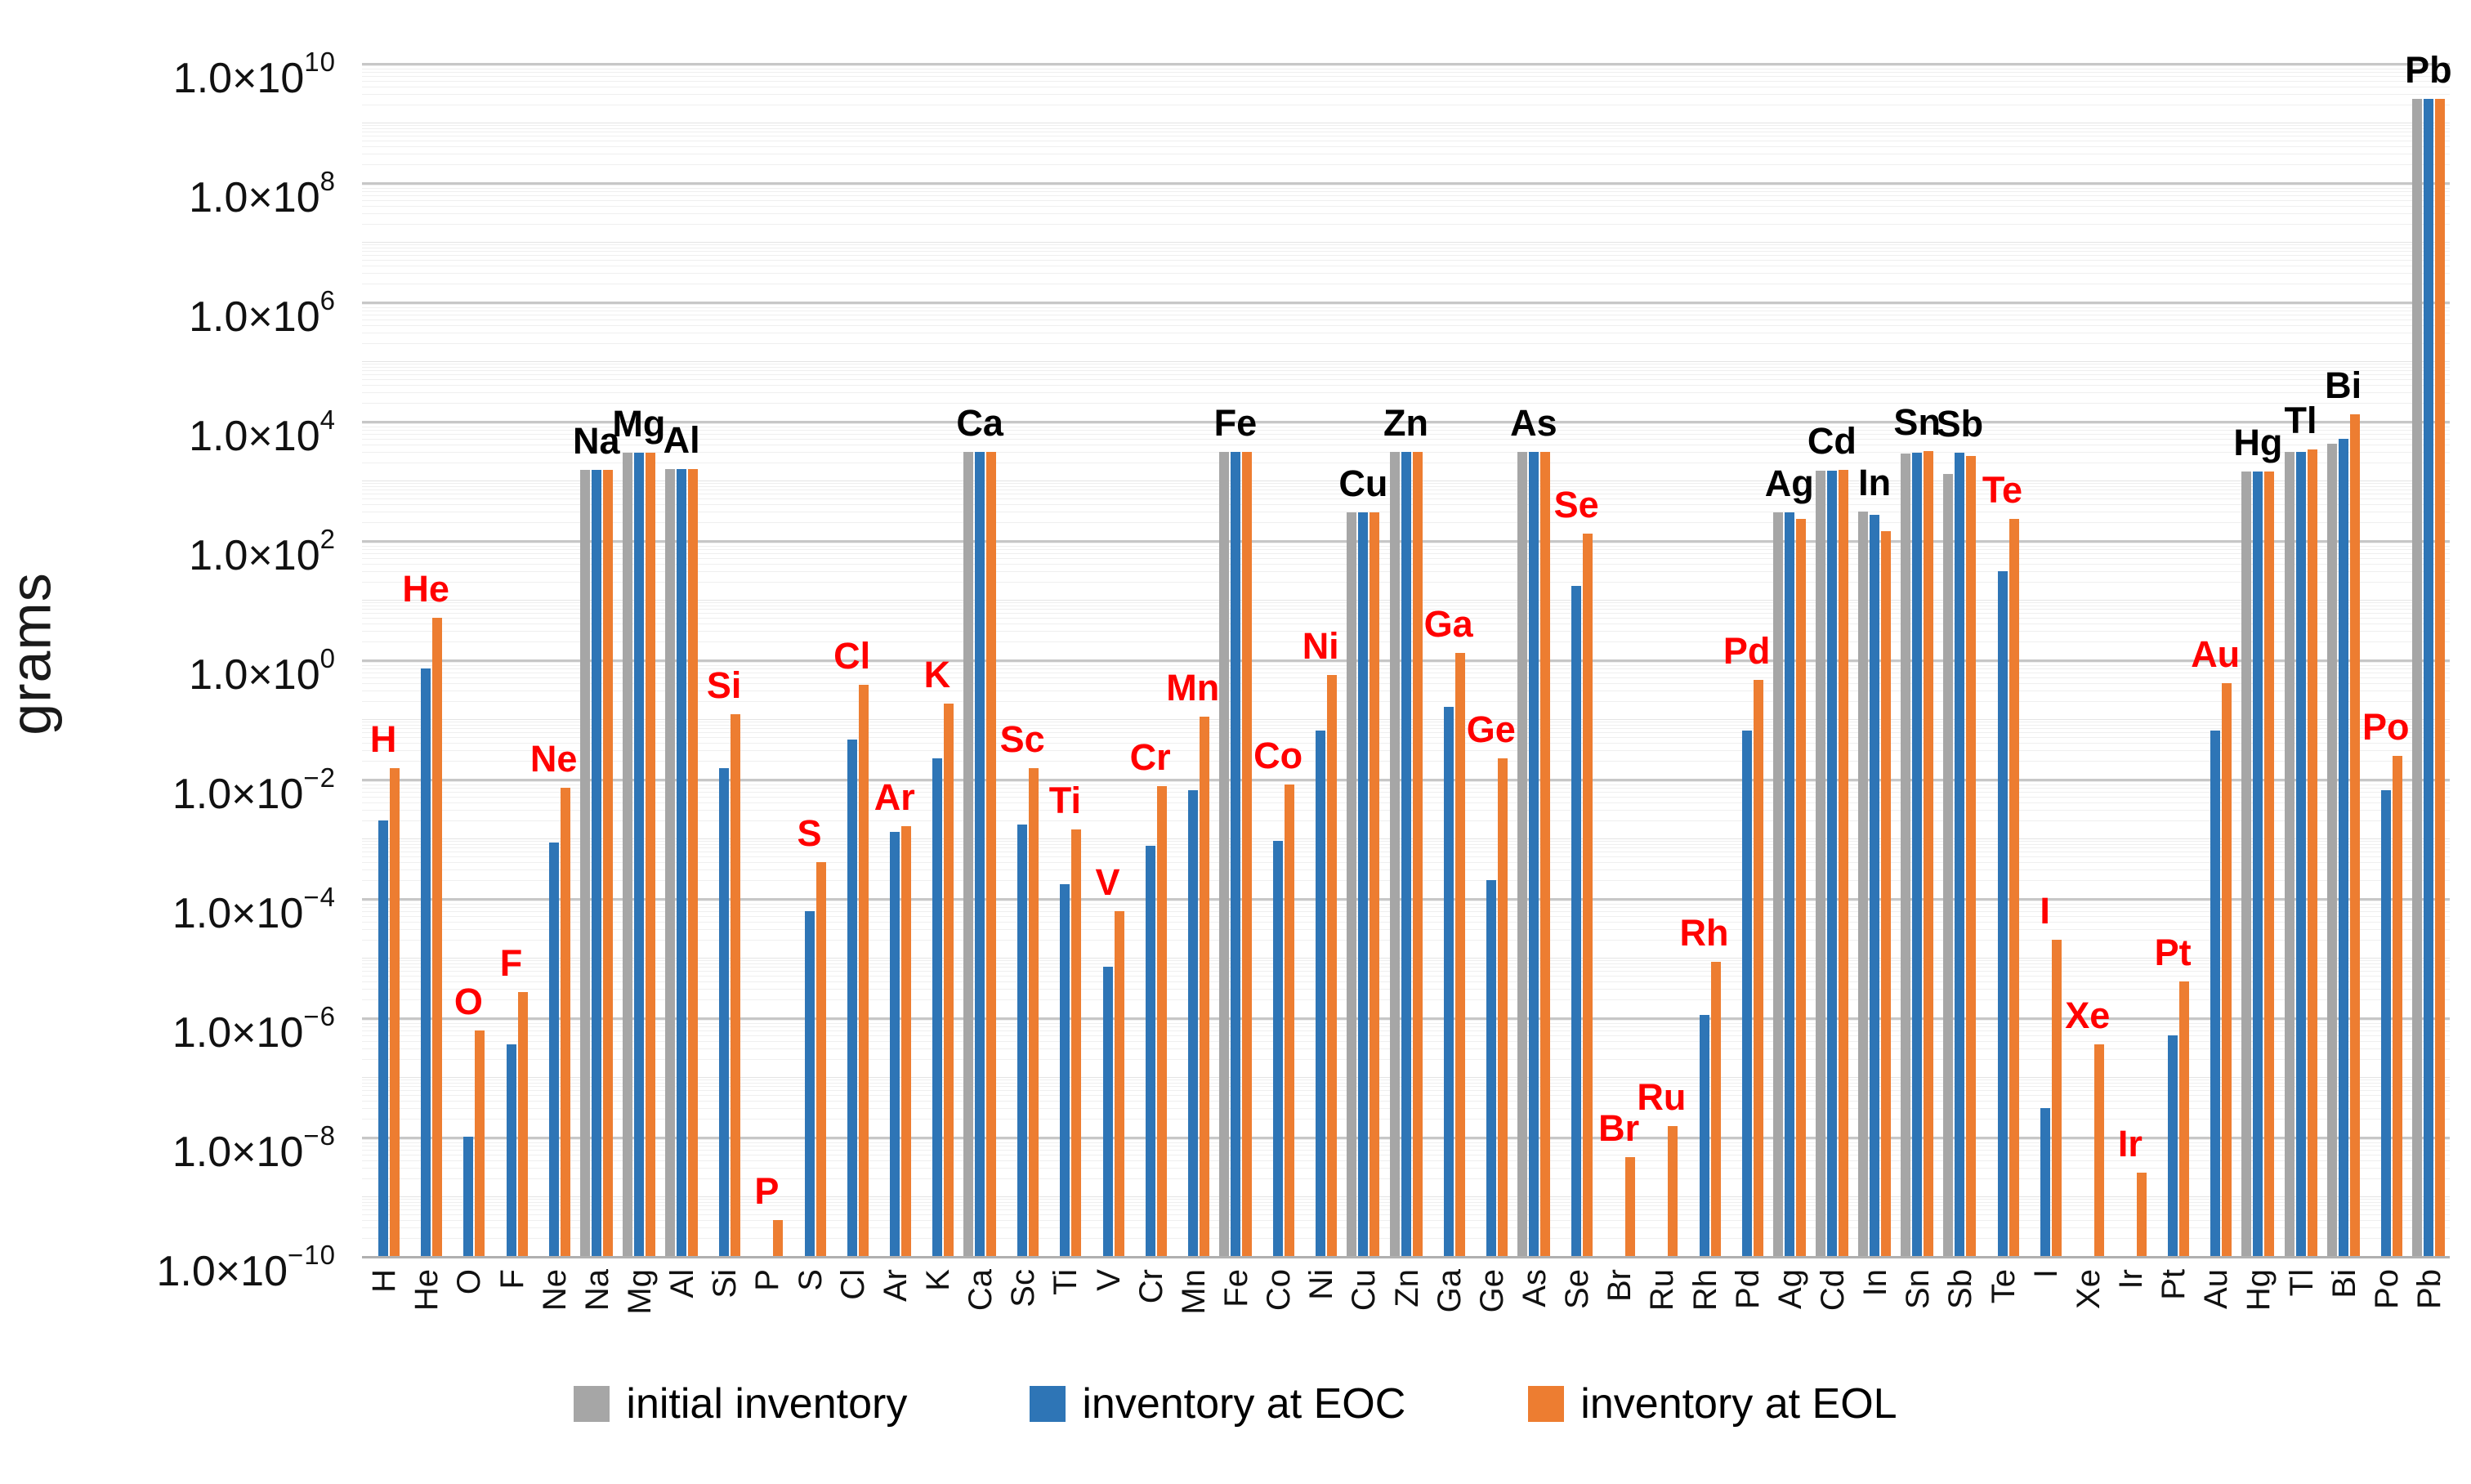 The height and width of the screenshot is (1484, 2471). I want to click on bar-eoc-Ga, so click(1448, 981).